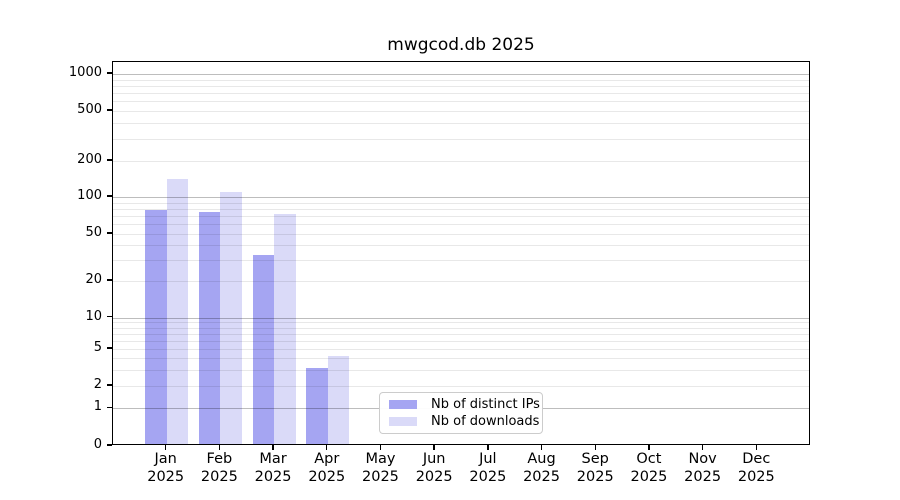 The height and width of the screenshot is (500, 900). Describe the element at coordinates (649, 447) in the screenshot. I see `x-tick-oct` at that location.